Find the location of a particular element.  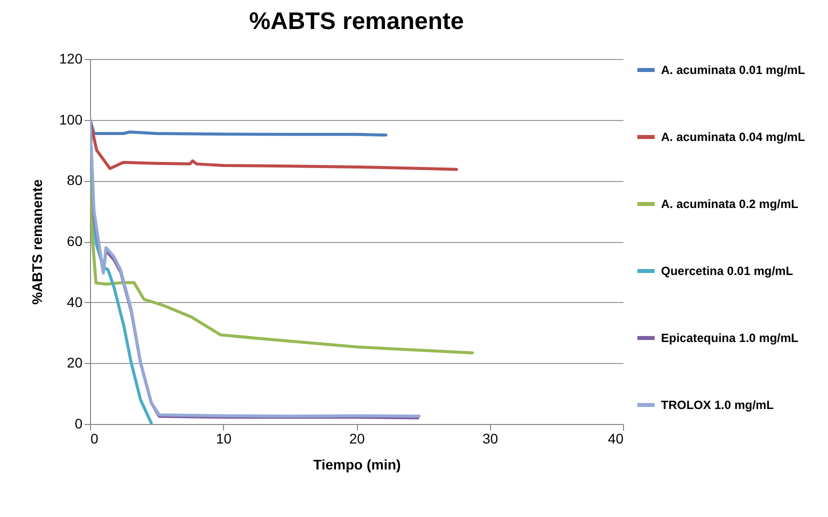

y-tick-label: 40 is located at coordinates (74, 302).